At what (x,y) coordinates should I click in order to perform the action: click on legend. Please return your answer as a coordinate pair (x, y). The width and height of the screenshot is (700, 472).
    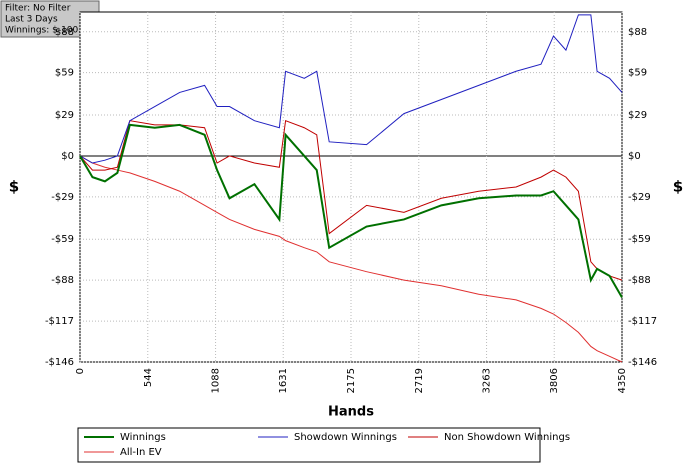
    Looking at the image, I should click on (309, 445).